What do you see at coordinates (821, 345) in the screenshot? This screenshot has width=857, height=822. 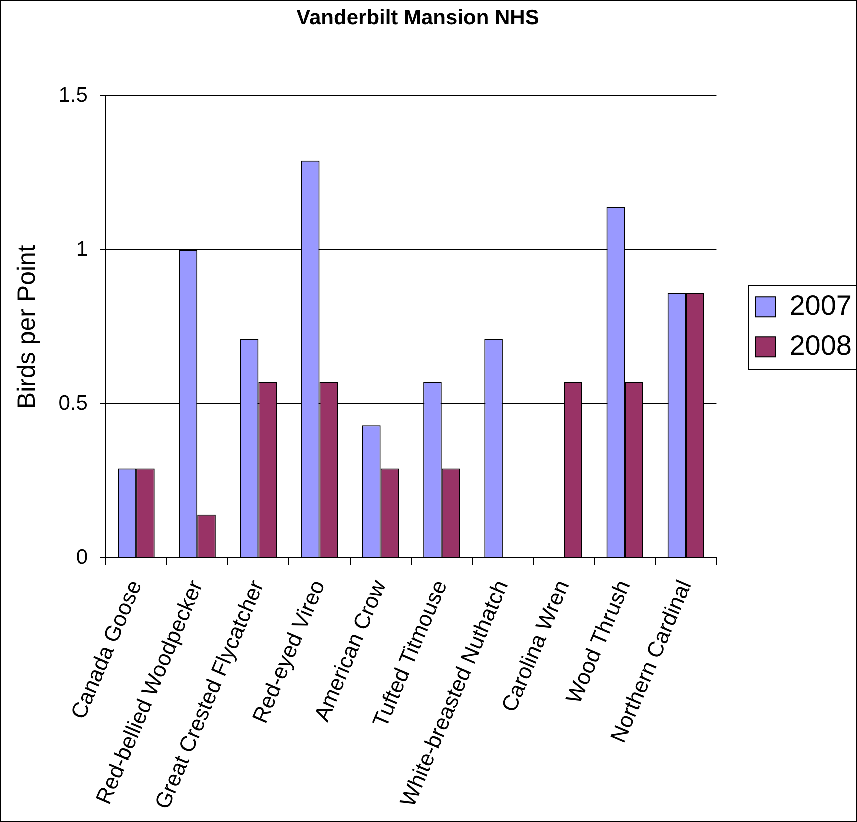 I see `legend-label: 2008` at bounding box center [821, 345].